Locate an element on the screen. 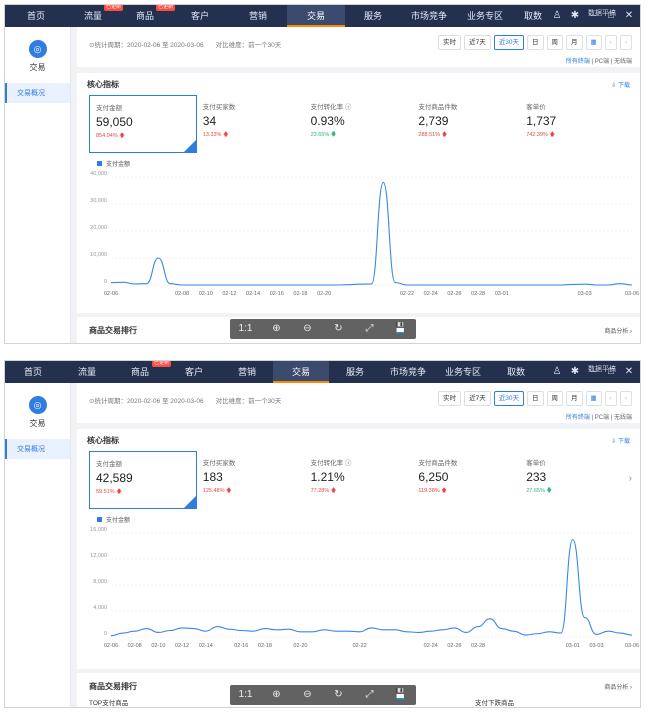 This screenshot has width=653, height=716. metric-unit-price: 客单价 1,737 742.39% 🡅 is located at coordinates (574, 124).